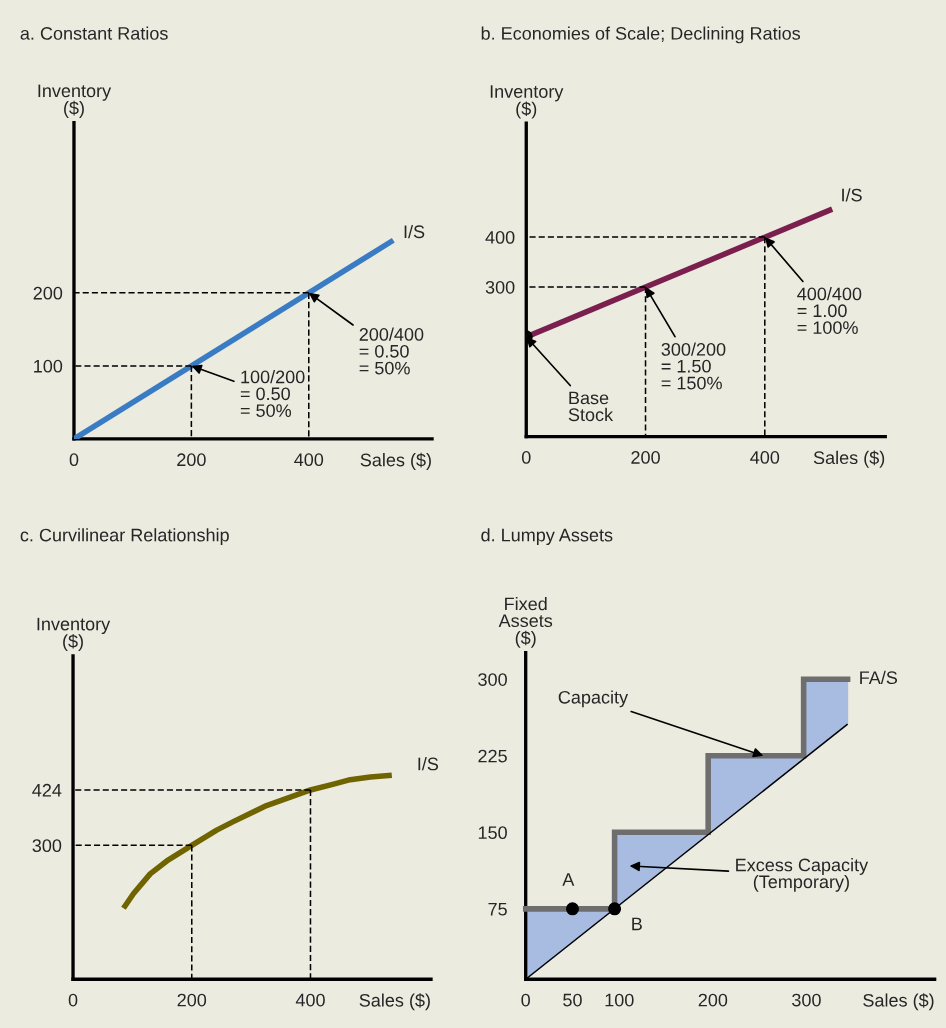 The image size is (946, 1028). Describe the element at coordinates (500, 237) in the screenshot. I see `y-tick-label: 400` at that location.